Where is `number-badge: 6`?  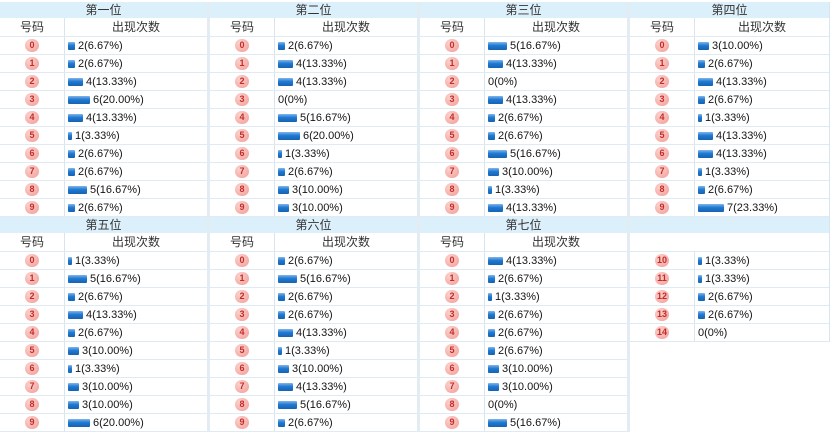
number-badge: 6 is located at coordinates (242, 153).